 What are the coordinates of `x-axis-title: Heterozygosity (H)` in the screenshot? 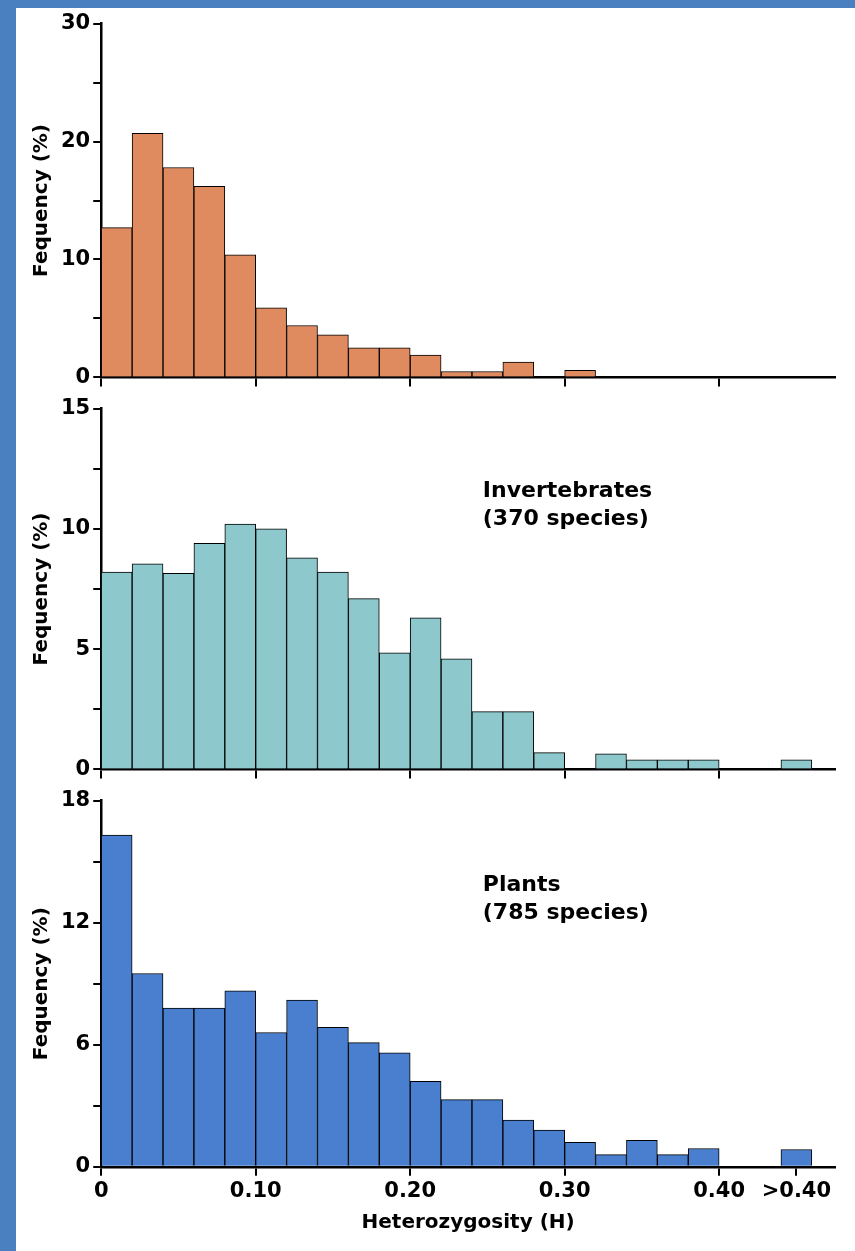 It's located at (468, 1221).